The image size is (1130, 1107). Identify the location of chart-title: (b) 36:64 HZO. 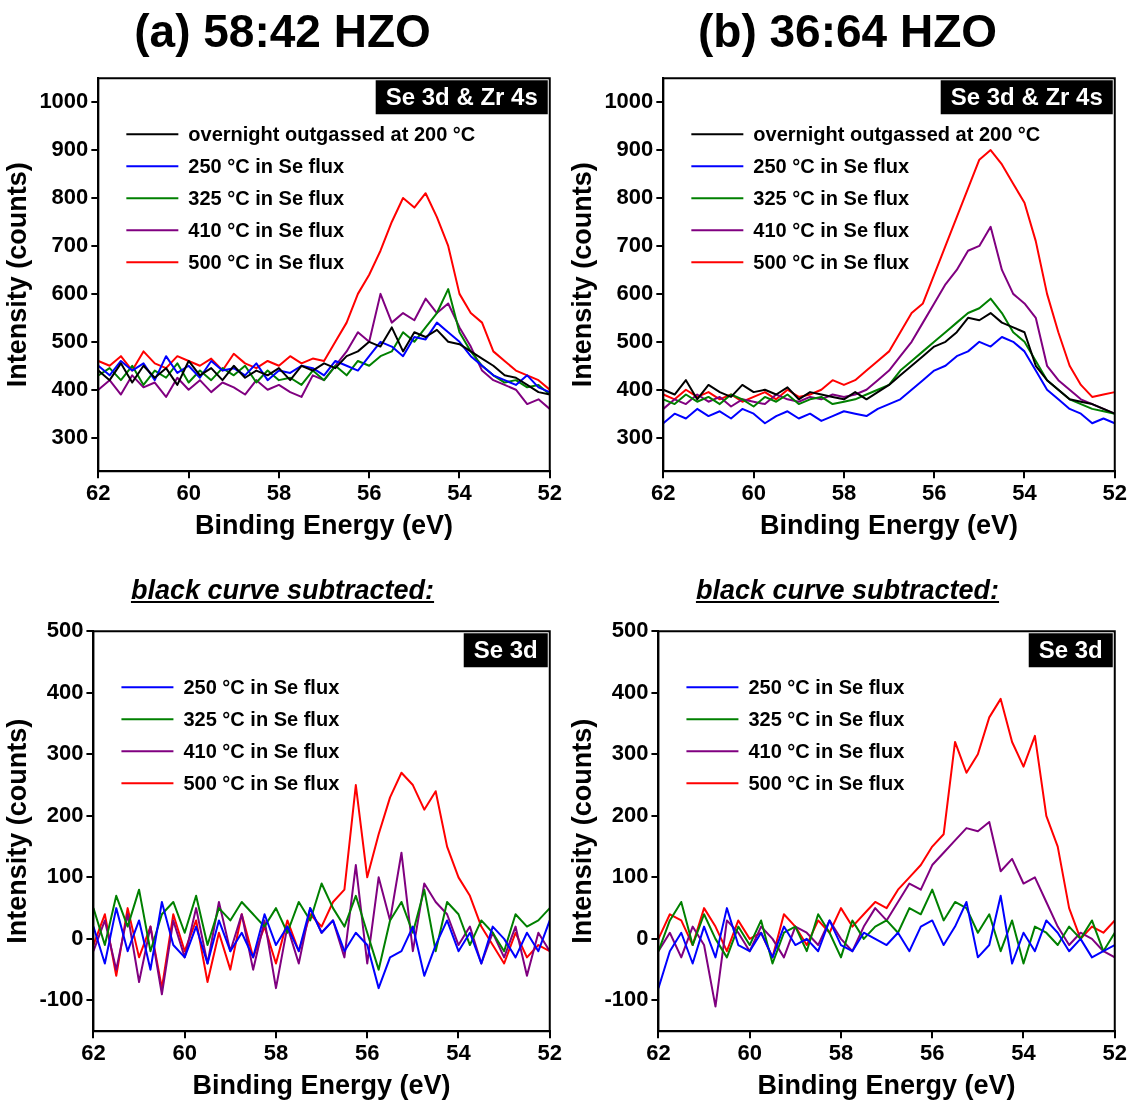
(847, 31).